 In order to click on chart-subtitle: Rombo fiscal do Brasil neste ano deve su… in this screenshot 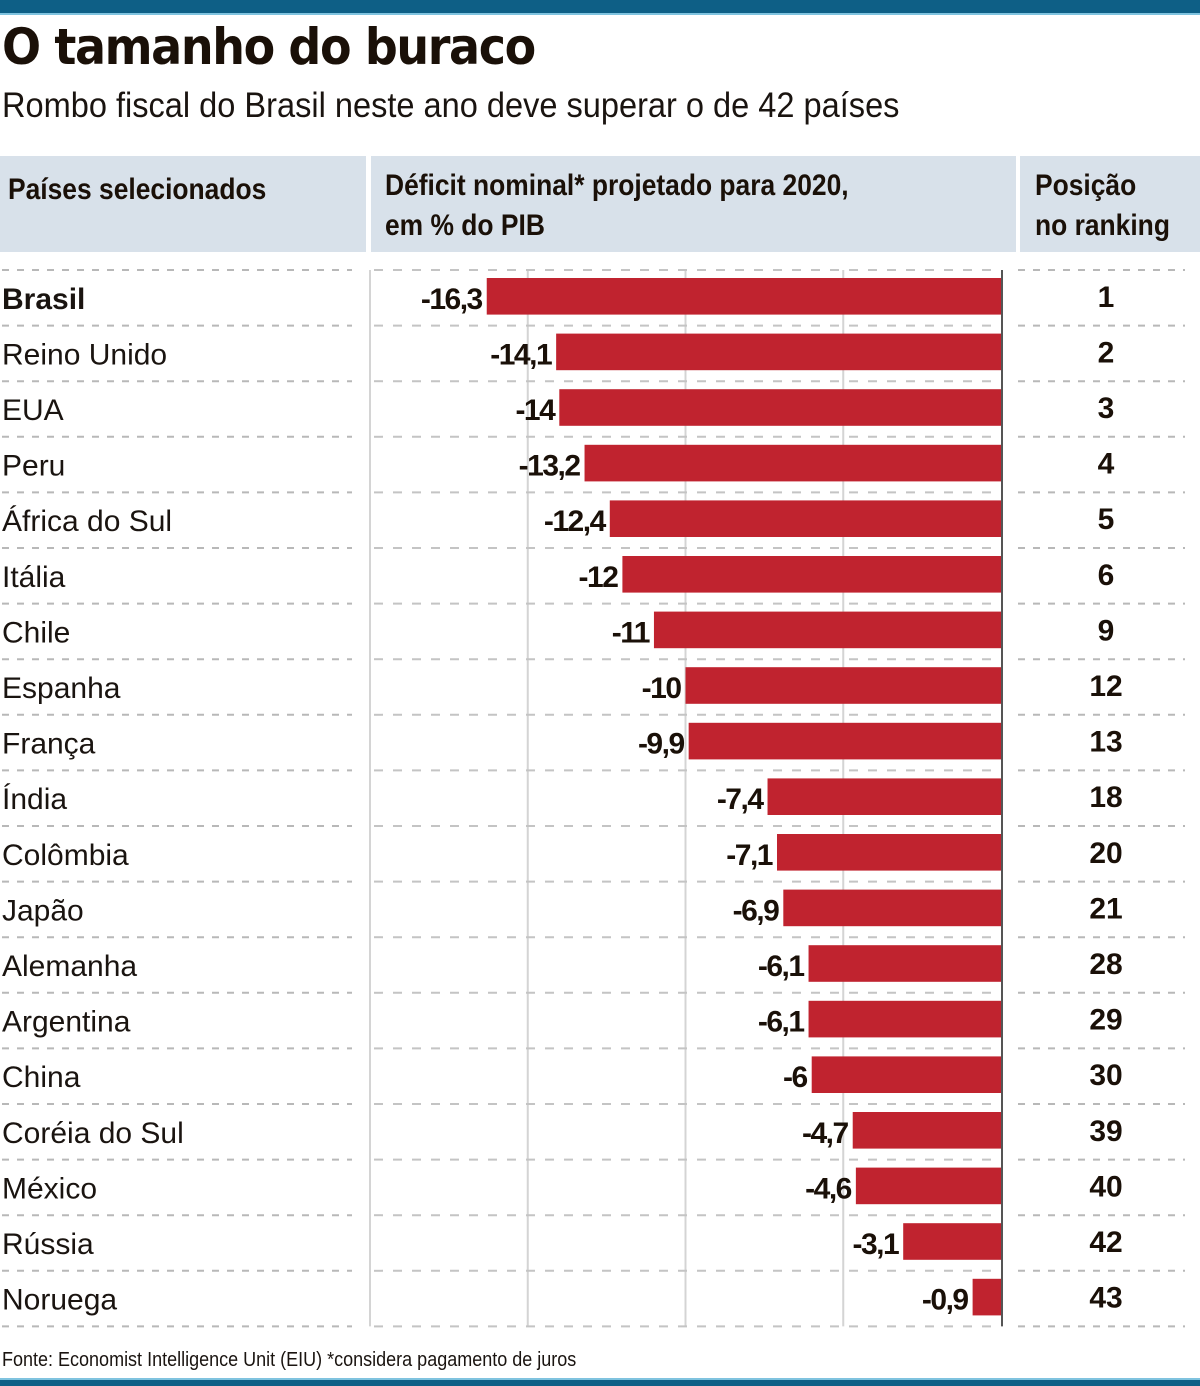, I will do `click(451, 105)`.